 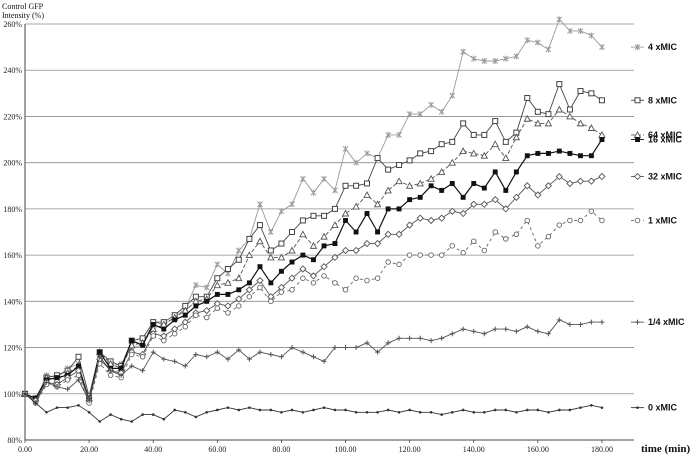 What do you see at coordinates (14, 440) in the screenshot?
I see `y-tick-label: 80%` at bounding box center [14, 440].